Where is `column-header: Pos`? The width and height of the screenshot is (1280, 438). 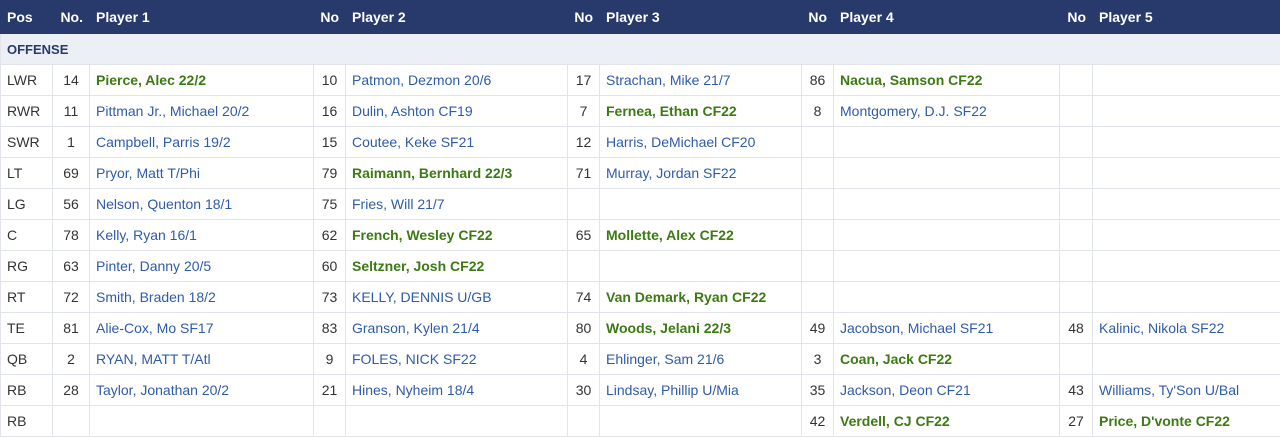
column-header: Pos is located at coordinates (26, 17).